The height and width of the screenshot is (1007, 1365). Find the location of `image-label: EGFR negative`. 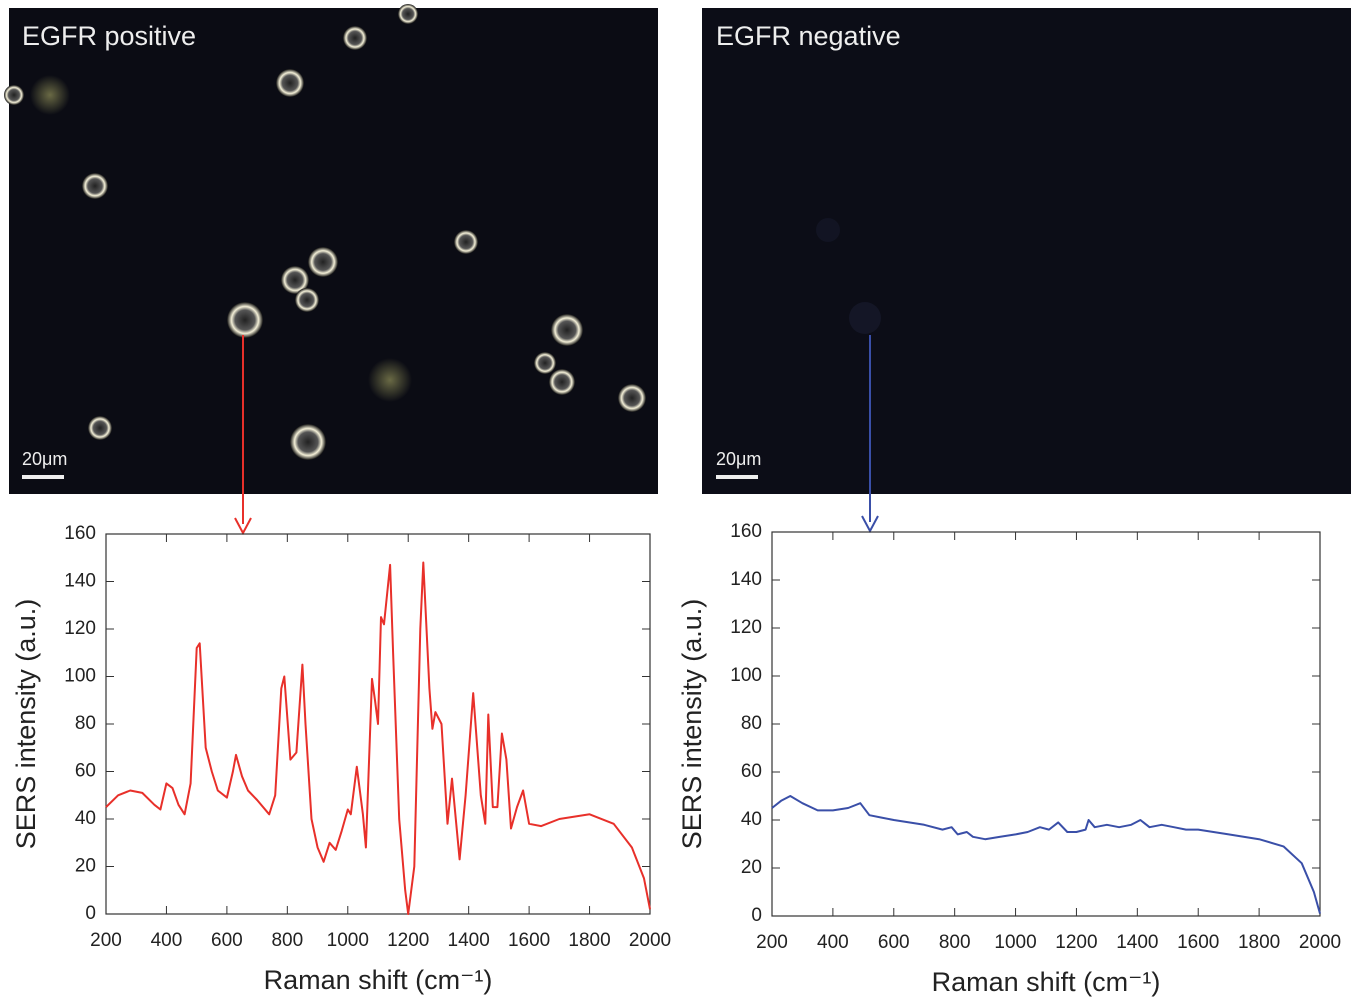

image-label: EGFR negative is located at coordinates (808, 36).